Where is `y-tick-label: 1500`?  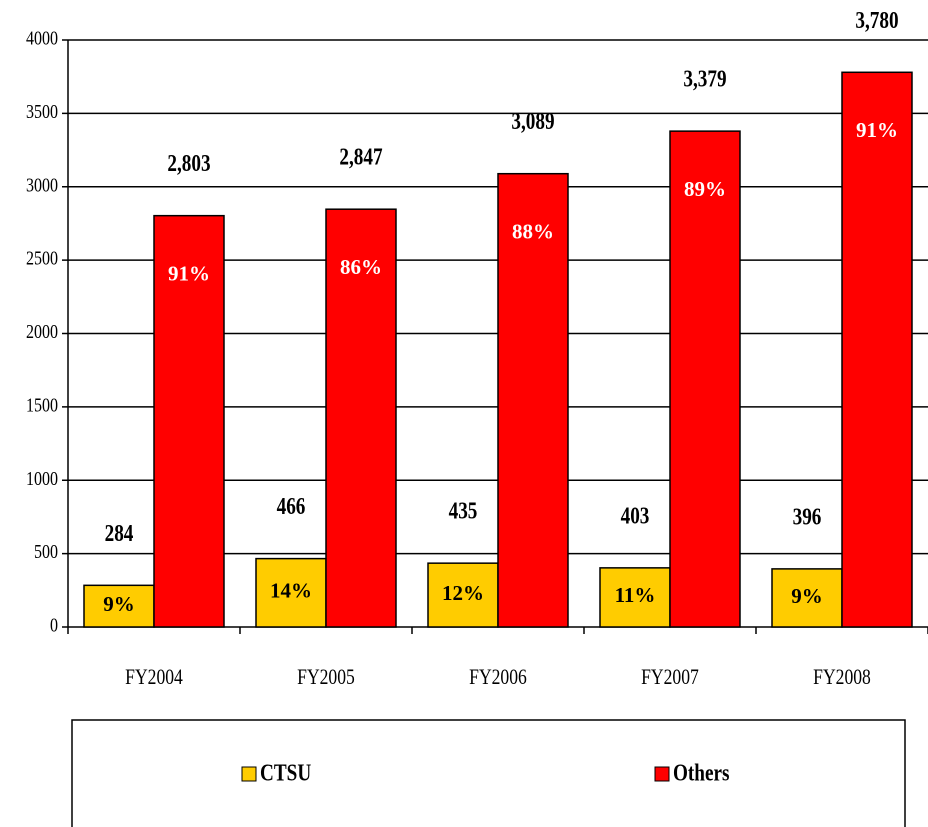
y-tick-label: 1500 is located at coordinates (42, 405).